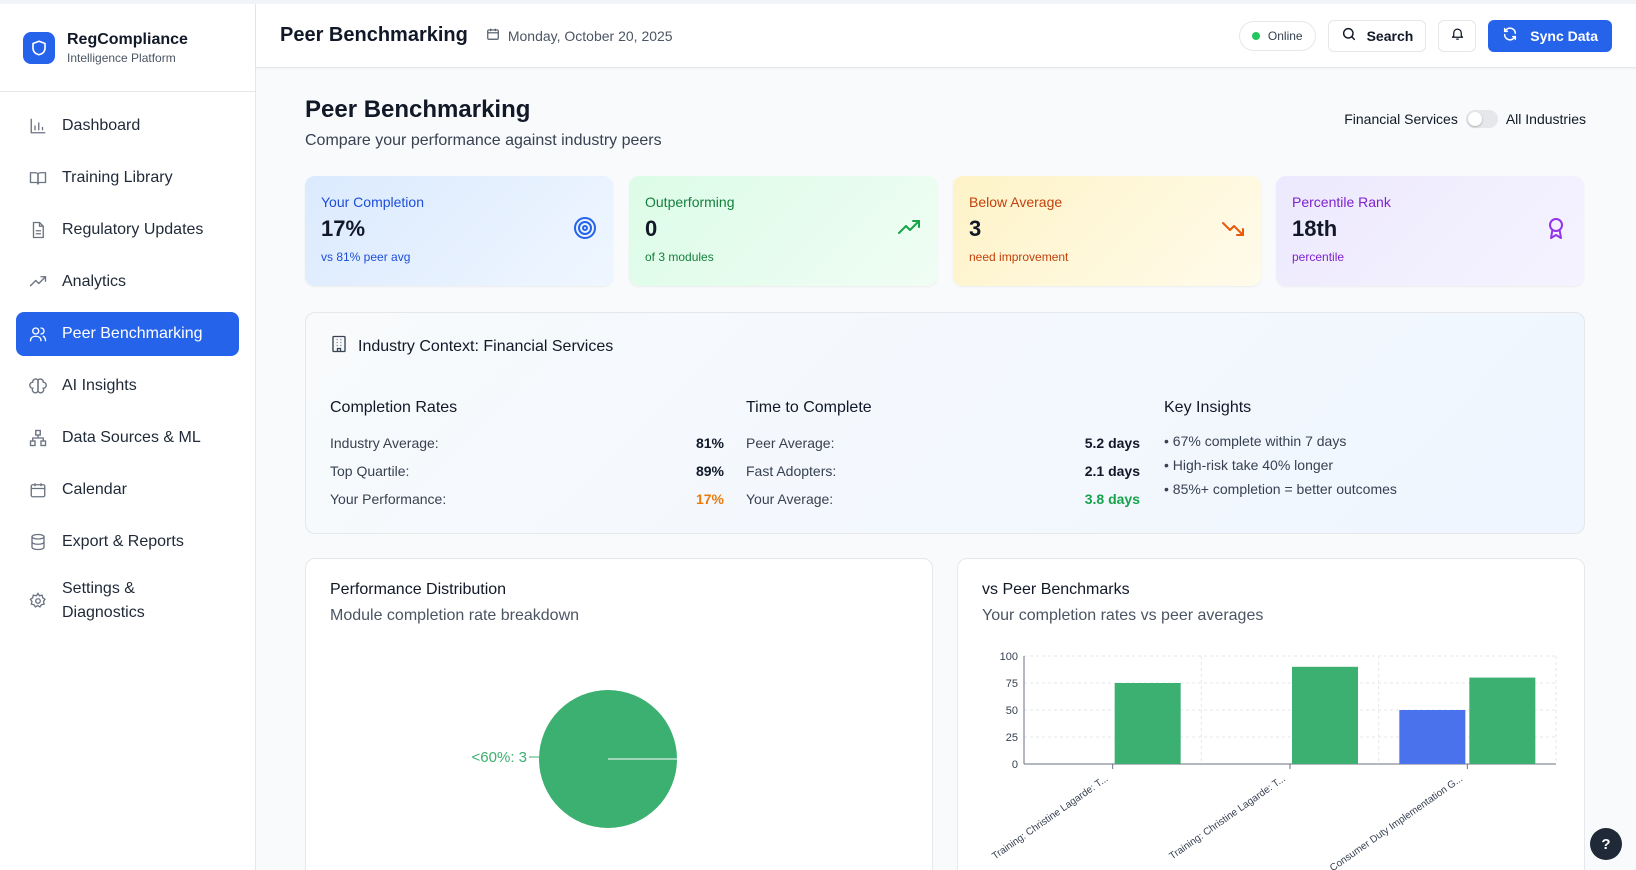 This screenshot has height=870, width=1636. I want to click on stat-label: Percentile Rank, so click(1341, 202).